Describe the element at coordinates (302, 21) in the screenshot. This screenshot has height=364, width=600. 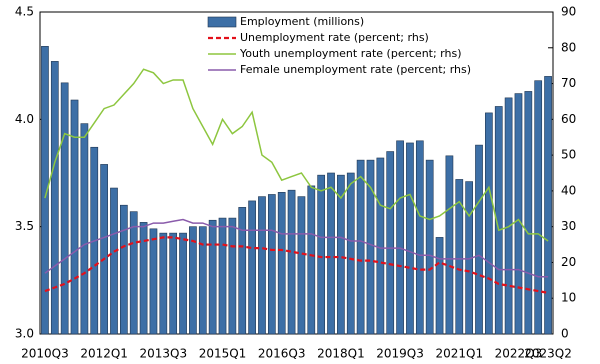
I see `legend-label: Employment (millions)` at that location.